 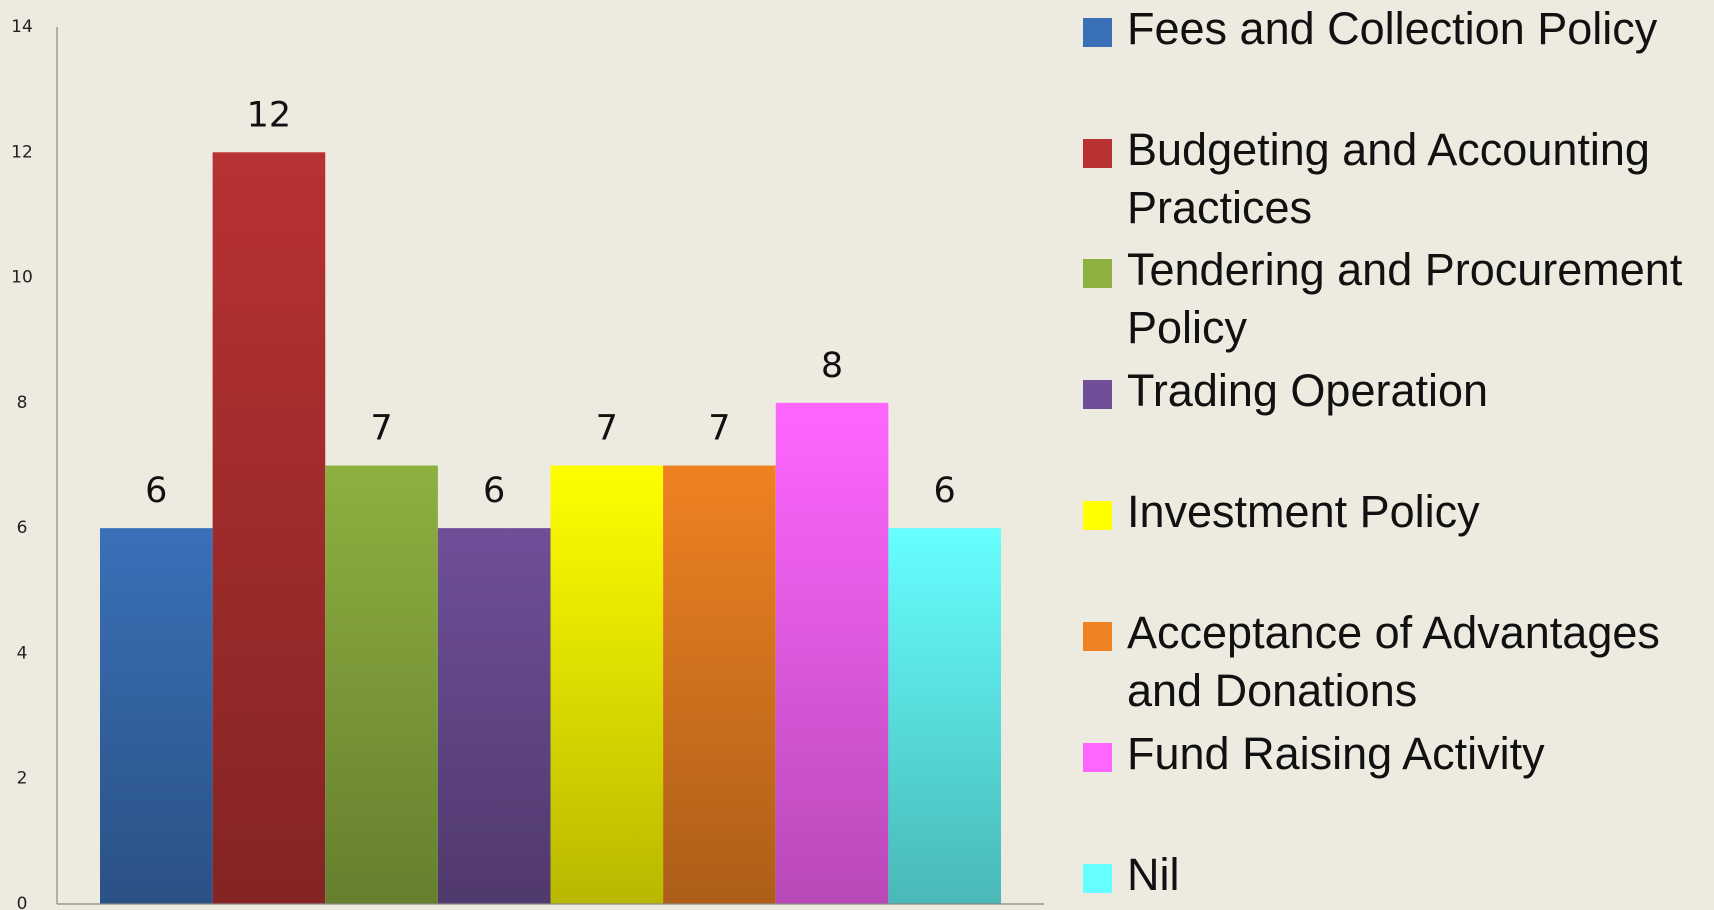 I want to click on y-tick-label: 10, so click(x=22, y=278).